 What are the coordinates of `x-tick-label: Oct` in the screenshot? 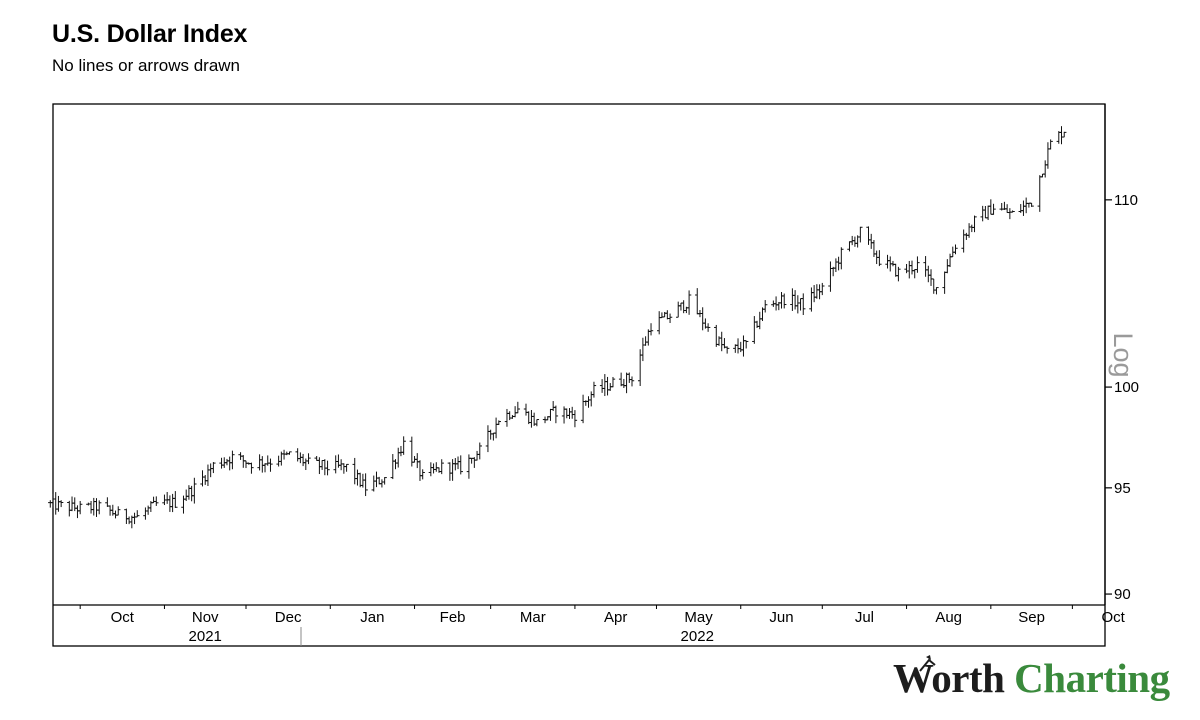 It's located at (1113, 617).